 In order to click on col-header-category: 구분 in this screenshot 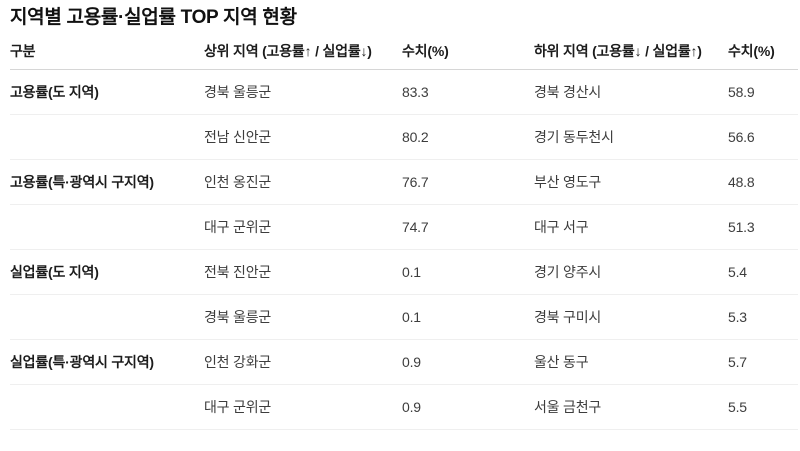, I will do `click(107, 55)`.